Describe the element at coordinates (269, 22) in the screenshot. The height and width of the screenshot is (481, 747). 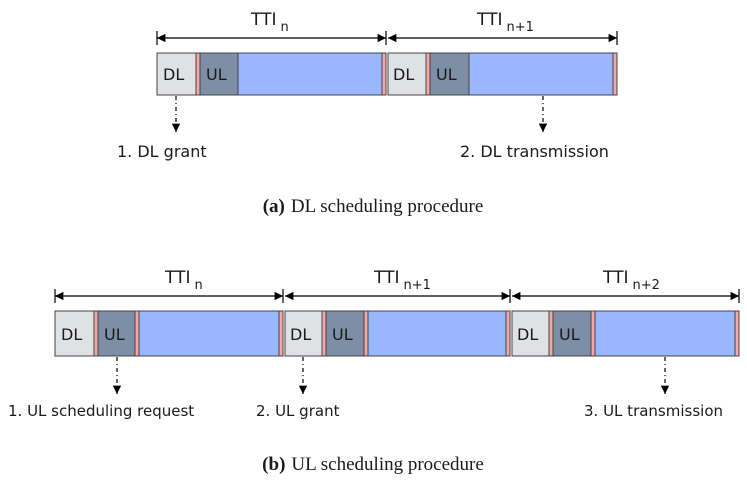
I see `tti-label-a-0: TTI n` at that location.